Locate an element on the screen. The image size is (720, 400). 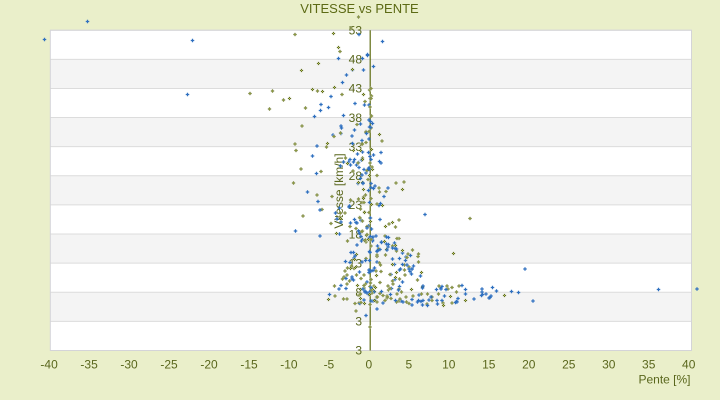
svg-text: -25 is located at coordinates (169, 364).